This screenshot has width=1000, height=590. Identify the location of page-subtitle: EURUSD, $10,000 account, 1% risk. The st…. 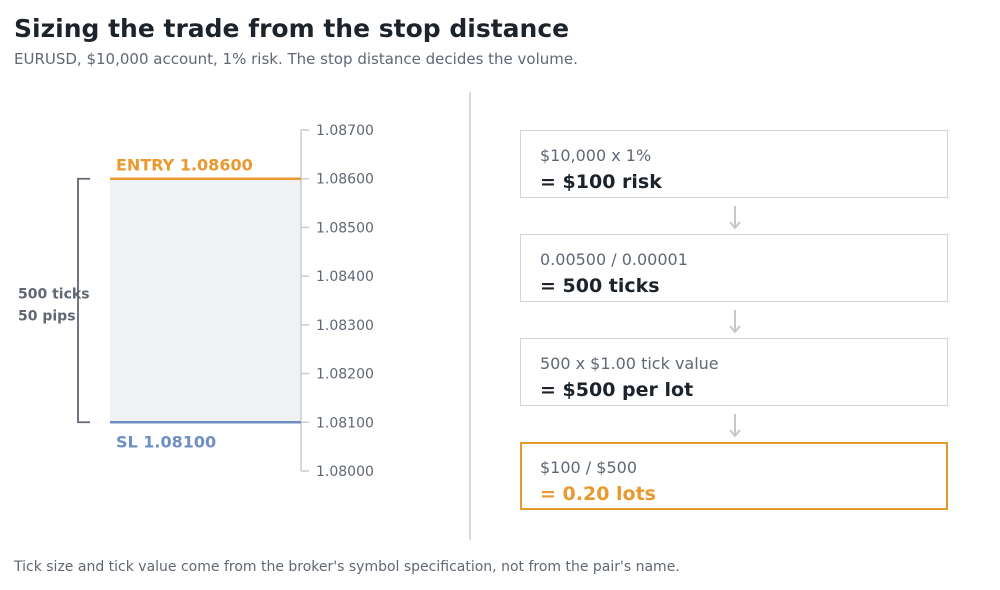
(296, 59).